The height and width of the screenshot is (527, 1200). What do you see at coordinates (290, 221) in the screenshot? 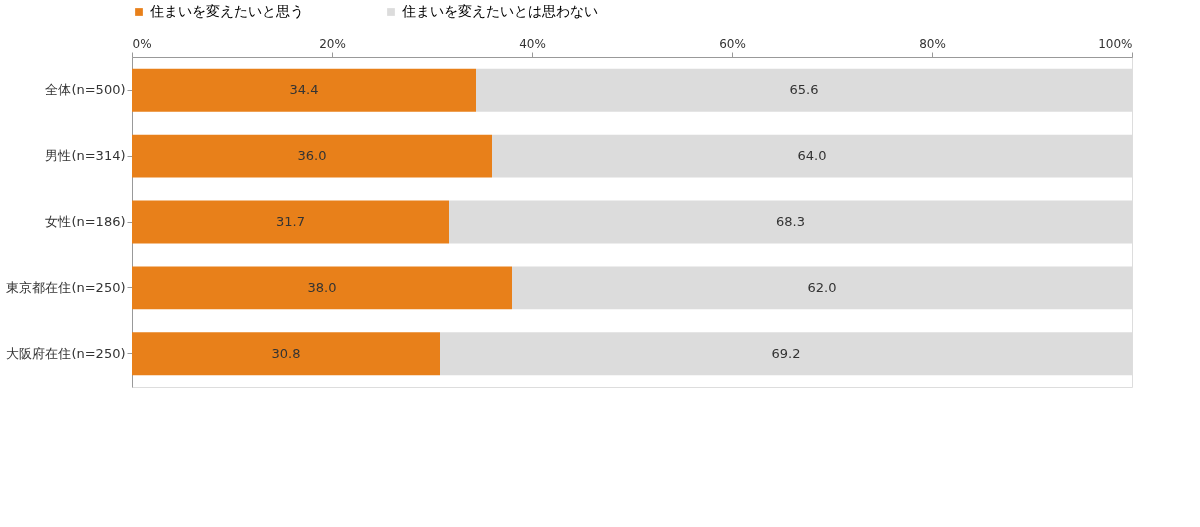
I see `data-label: 31.7` at bounding box center [290, 221].